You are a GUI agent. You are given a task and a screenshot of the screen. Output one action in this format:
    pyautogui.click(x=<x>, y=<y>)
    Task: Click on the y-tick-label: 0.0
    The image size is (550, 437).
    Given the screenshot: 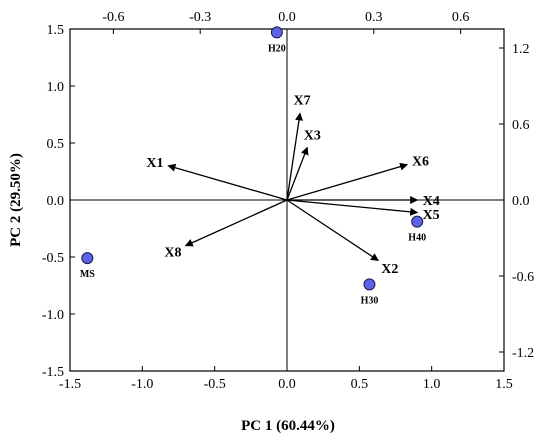 What is the action you would take?
    pyautogui.click(x=56, y=201)
    